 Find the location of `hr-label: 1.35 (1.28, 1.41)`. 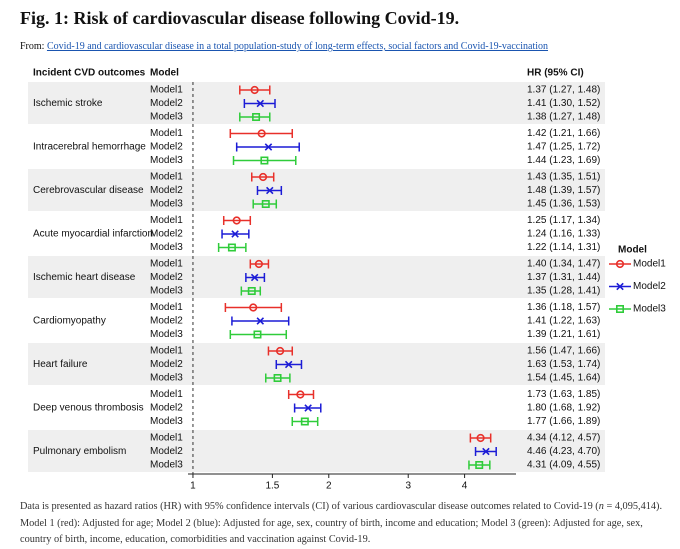

hr-label: 1.35 (1.28, 1.41) is located at coordinates (563, 291).